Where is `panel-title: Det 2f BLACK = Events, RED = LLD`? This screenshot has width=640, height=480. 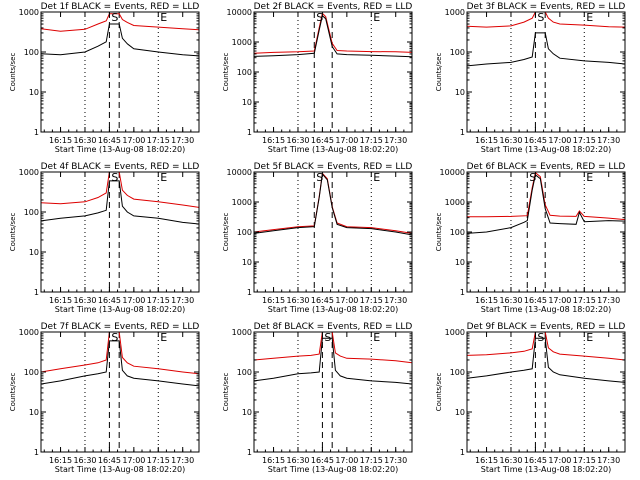 panel-title: Det 2f BLACK = Events, RED = LLD is located at coordinates (333, 7).